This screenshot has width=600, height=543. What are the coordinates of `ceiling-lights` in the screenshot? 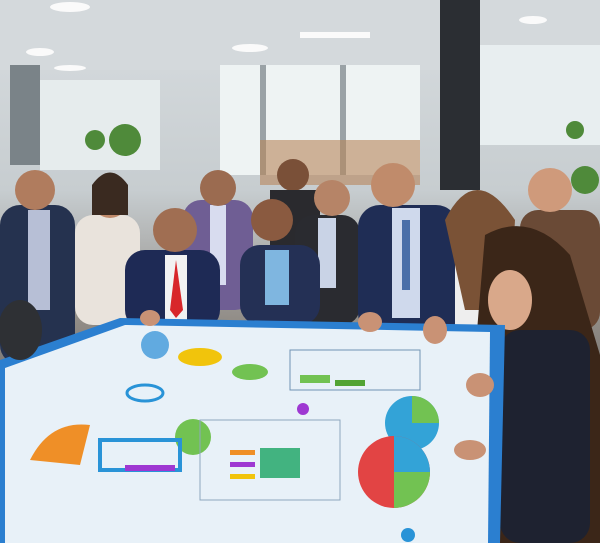 It's located at (286, 36).